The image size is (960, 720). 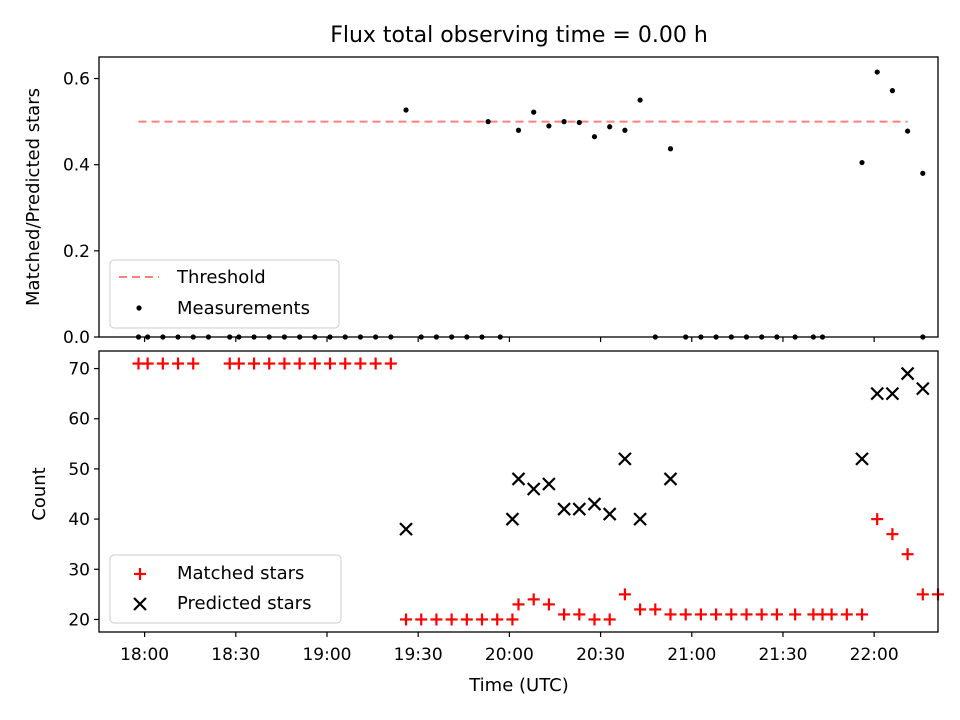 What do you see at coordinates (418, 655) in the screenshot?
I see `x-tick-label: 19:30` at bounding box center [418, 655].